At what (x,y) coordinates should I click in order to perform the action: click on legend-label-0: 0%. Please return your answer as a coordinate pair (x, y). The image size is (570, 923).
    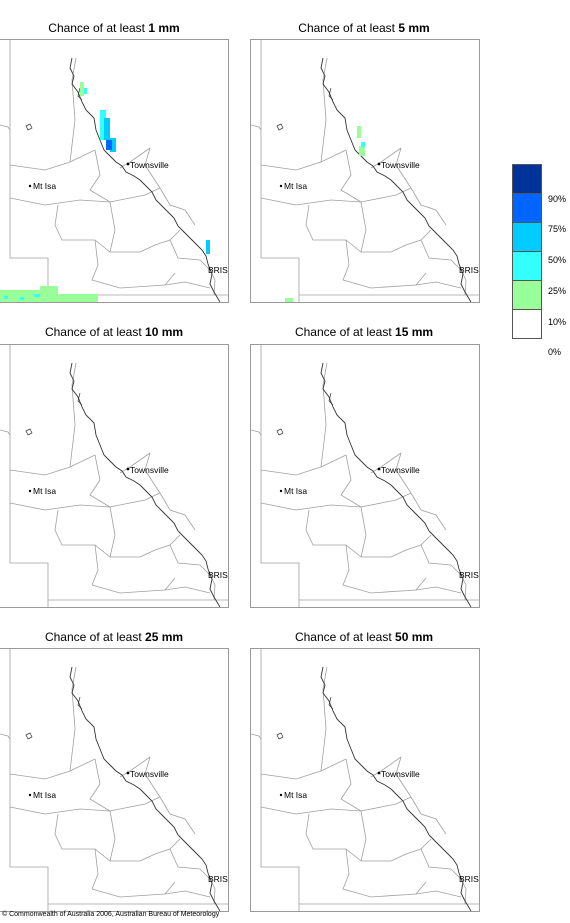
    Looking at the image, I should click on (555, 352).